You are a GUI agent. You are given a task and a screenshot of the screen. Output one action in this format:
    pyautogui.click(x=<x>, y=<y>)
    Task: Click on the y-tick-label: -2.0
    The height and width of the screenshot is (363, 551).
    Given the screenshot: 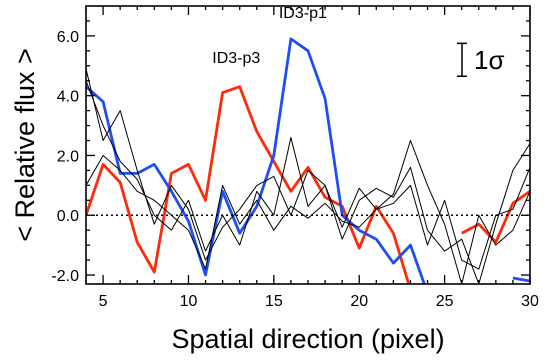 What is the action you would take?
    pyautogui.click(x=65, y=276)
    